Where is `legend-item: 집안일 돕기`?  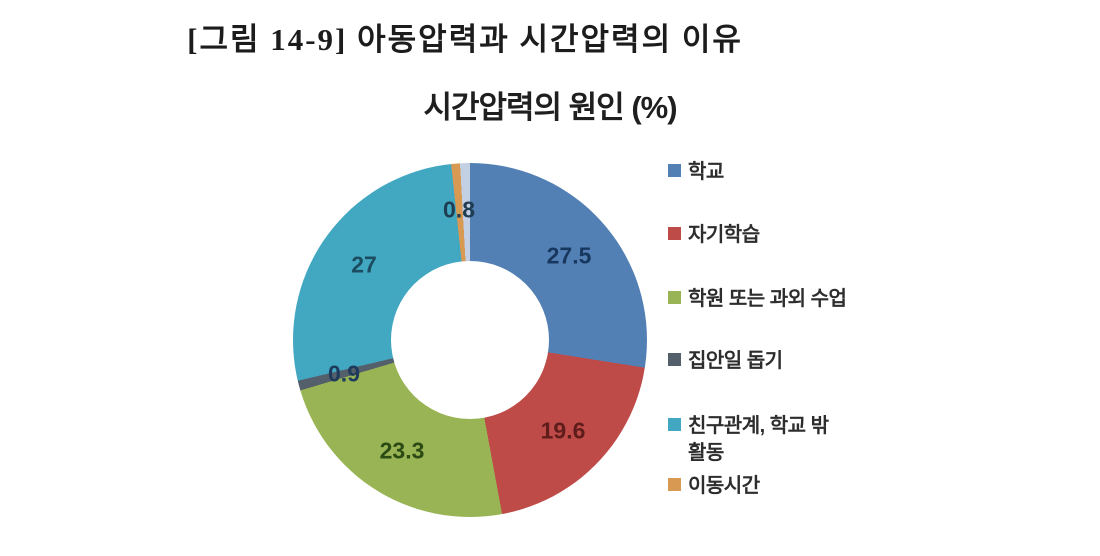 legend-item: 집안일 돕기 is located at coordinates (803, 361).